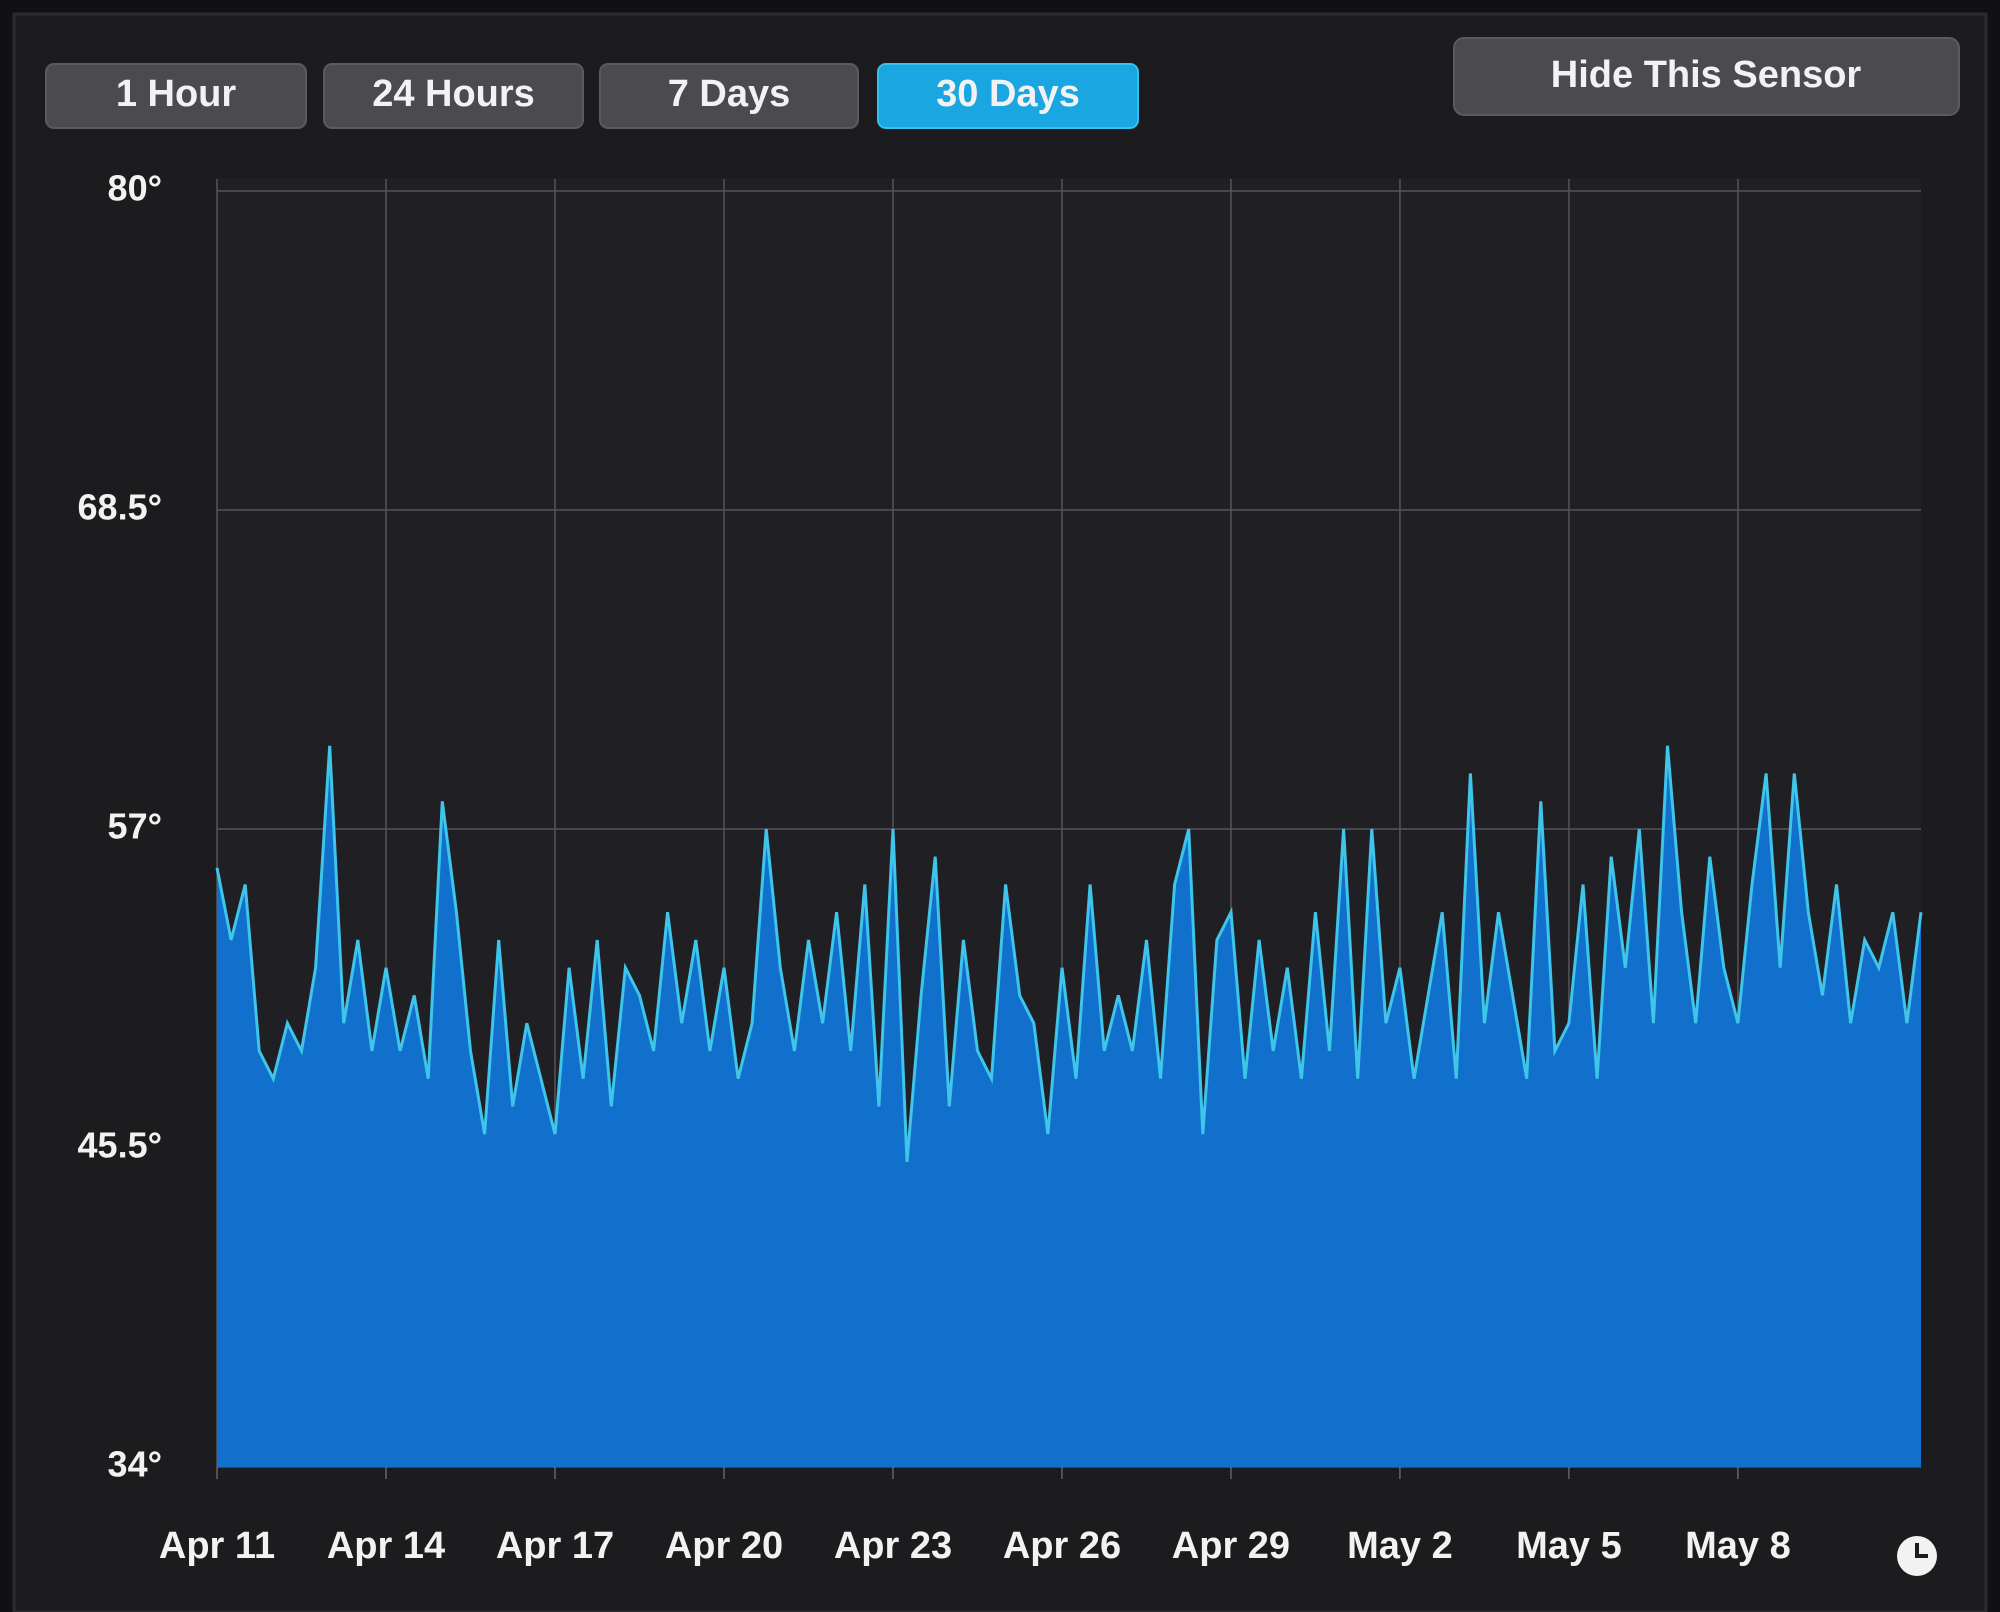  I want to click on x-tick-label: Apr 11, so click(217, 1546).